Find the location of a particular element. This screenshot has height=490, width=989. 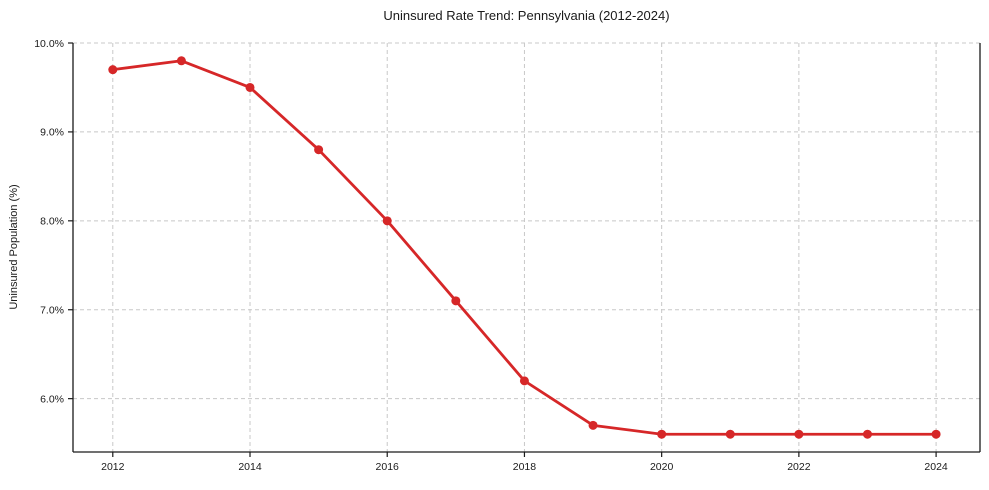

x-tick-label: 2018 is located at coordinates (525, 467).